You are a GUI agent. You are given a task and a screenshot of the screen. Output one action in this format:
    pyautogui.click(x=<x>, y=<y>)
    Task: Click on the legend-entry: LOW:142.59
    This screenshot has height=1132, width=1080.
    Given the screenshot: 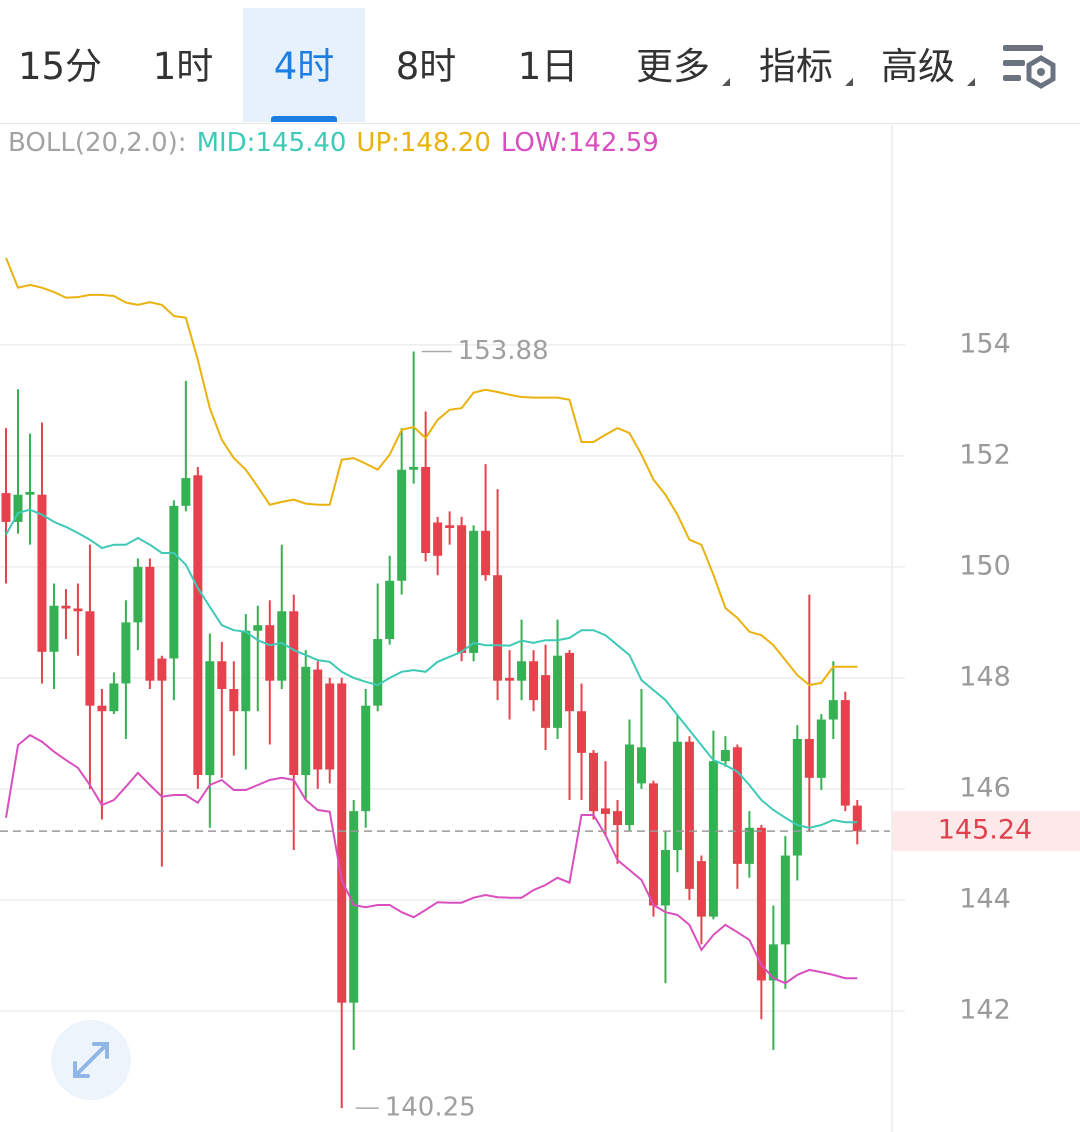 What is the action you would take?
    pyautogui.click(x=579, y=143)
    